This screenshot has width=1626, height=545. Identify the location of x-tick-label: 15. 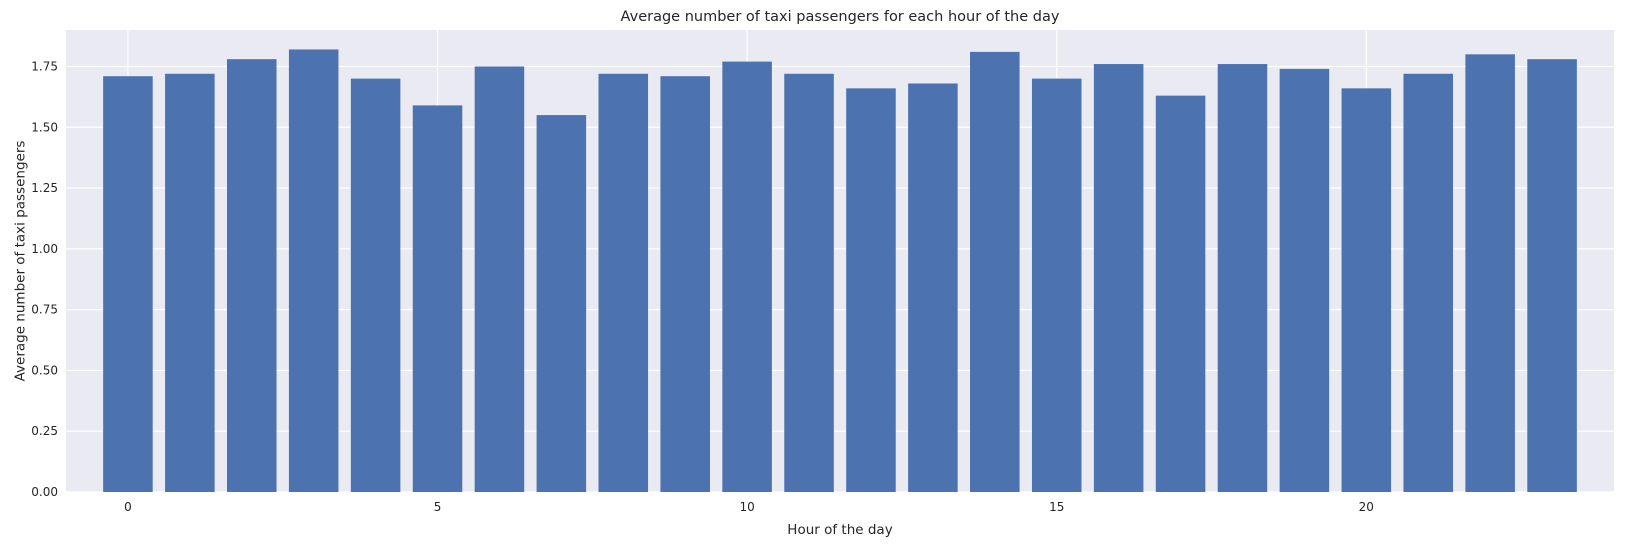
(1056, 507).